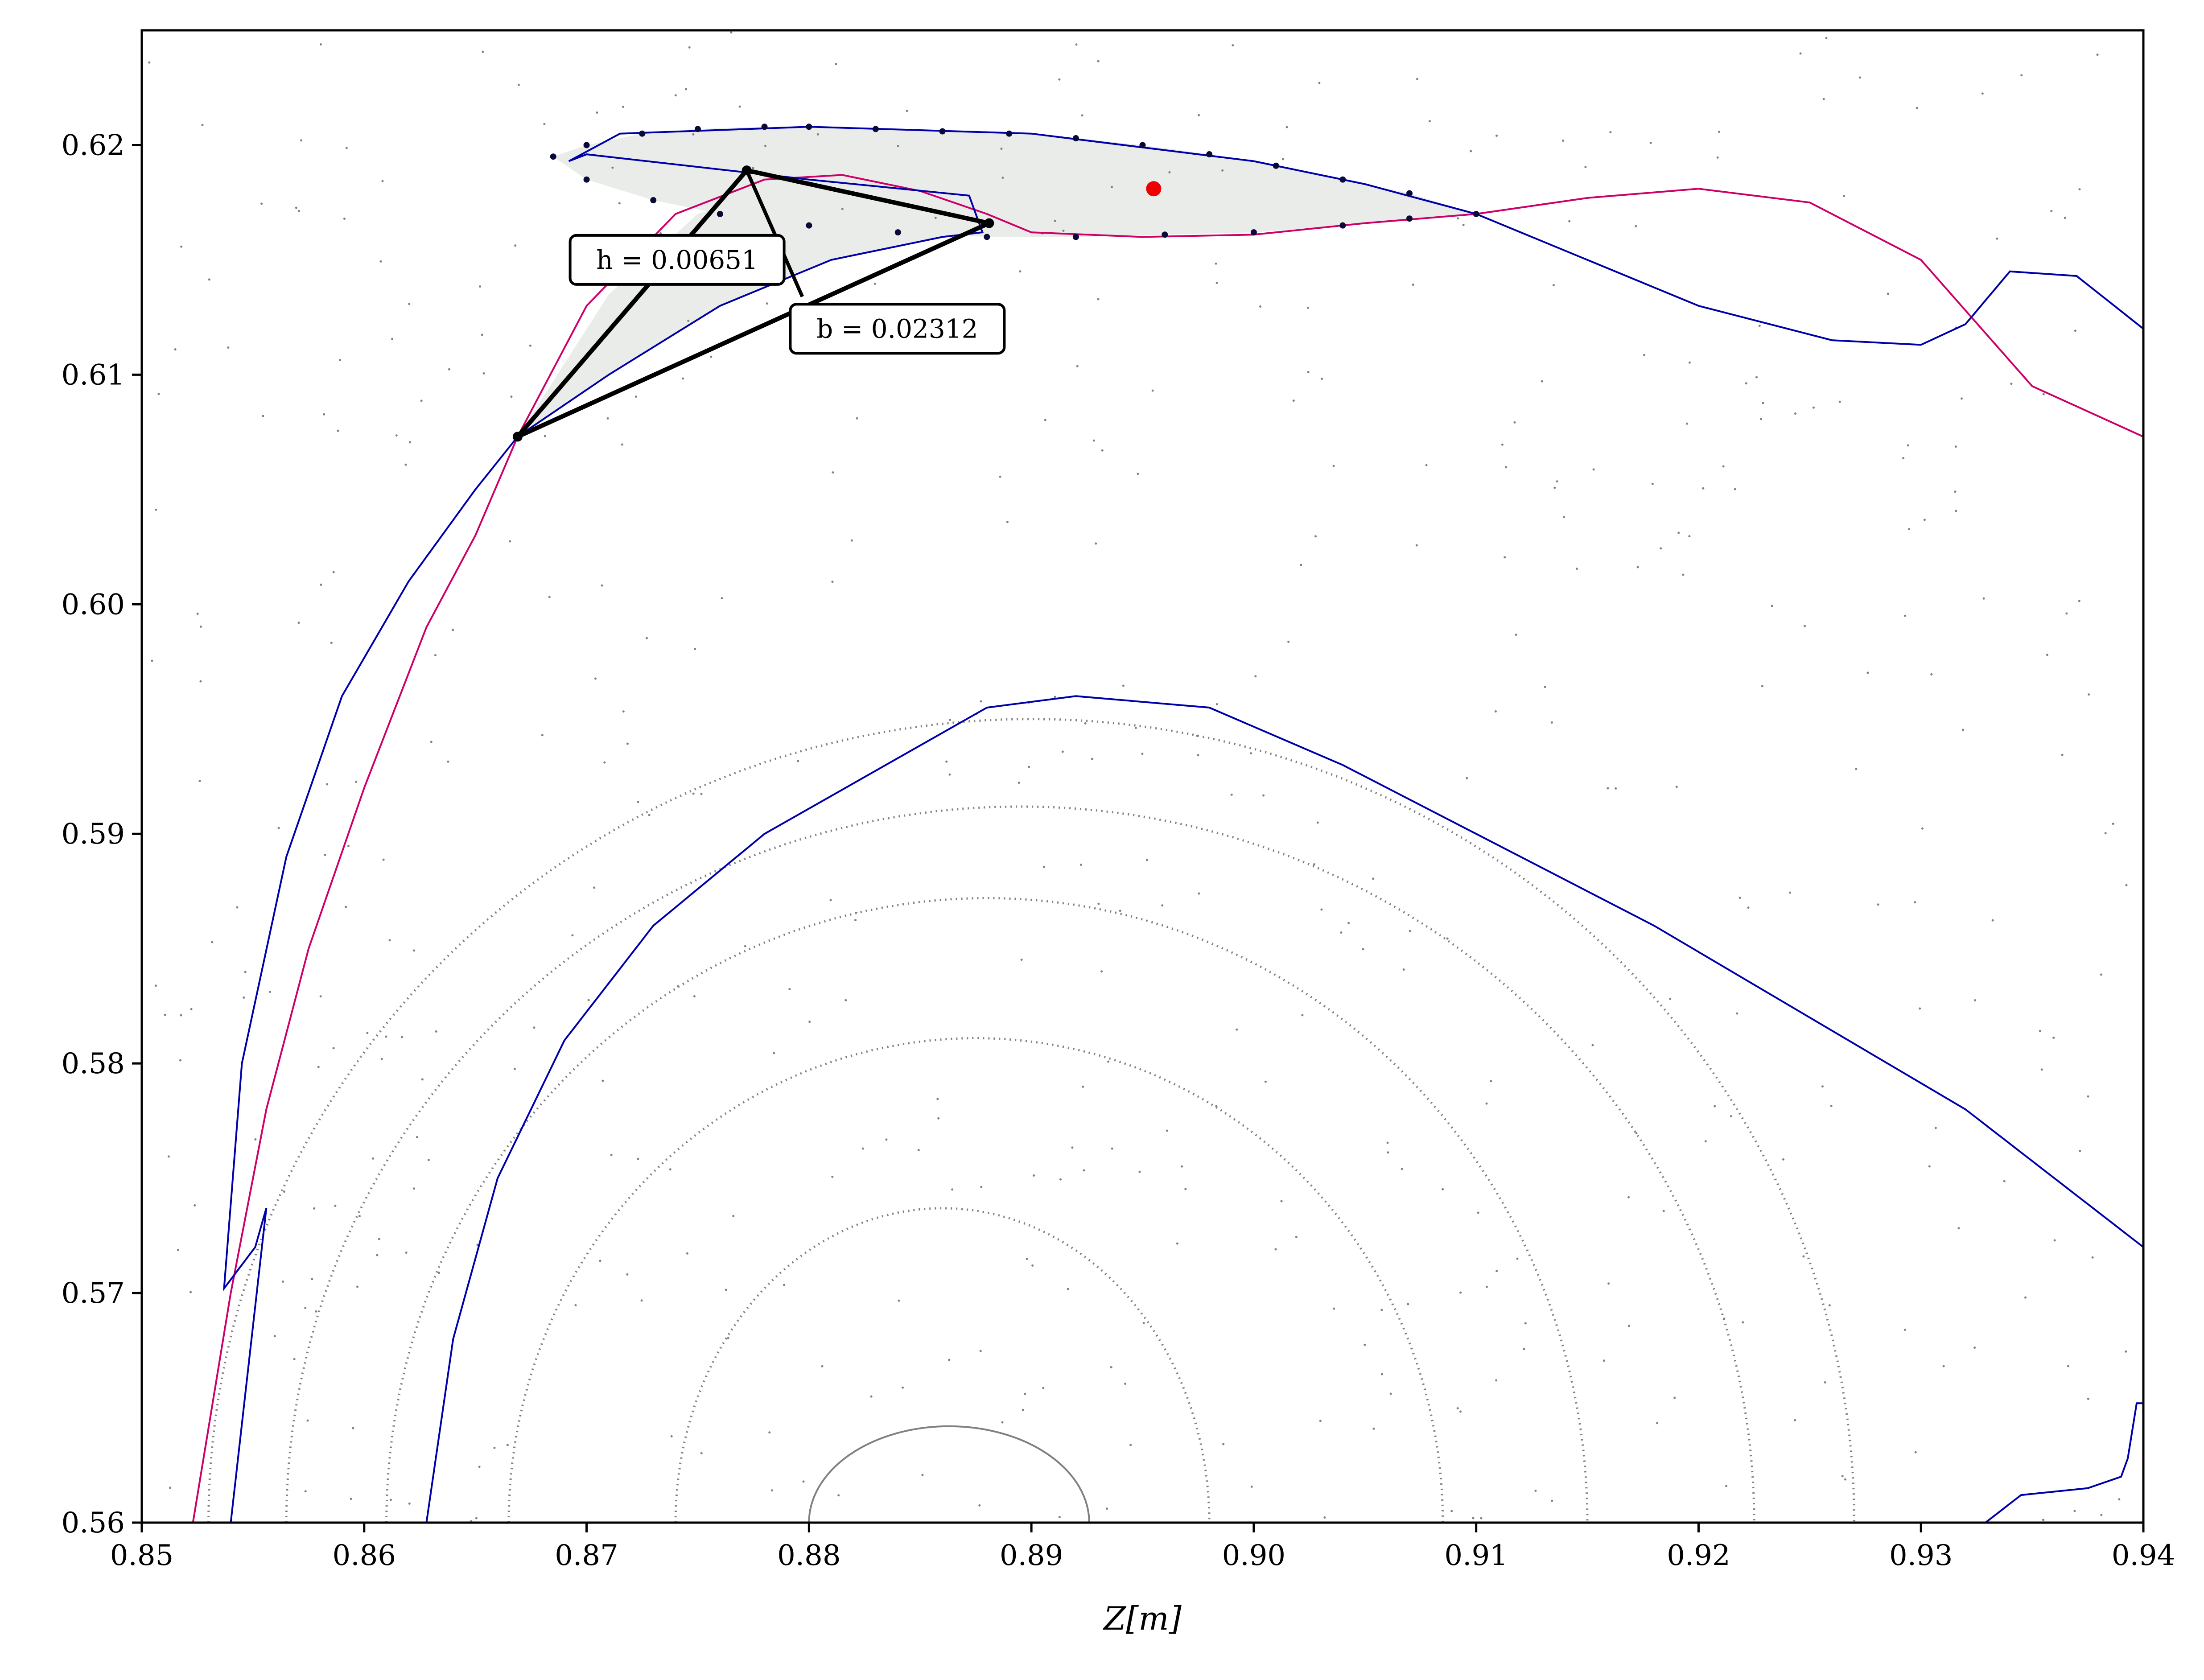 This screenshot has width=2204, height=1680. Describe the element at coordinates (93, 1063) in the screenshot. I see `y-tick-label: 0.58` at that location.